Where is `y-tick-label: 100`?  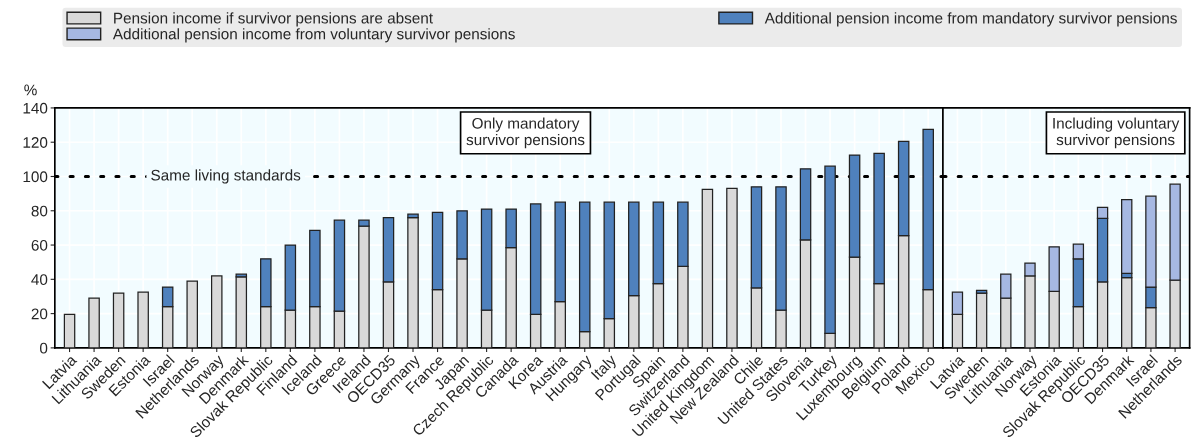
y-tick-label: 100 is located at coordinates (35, 177).